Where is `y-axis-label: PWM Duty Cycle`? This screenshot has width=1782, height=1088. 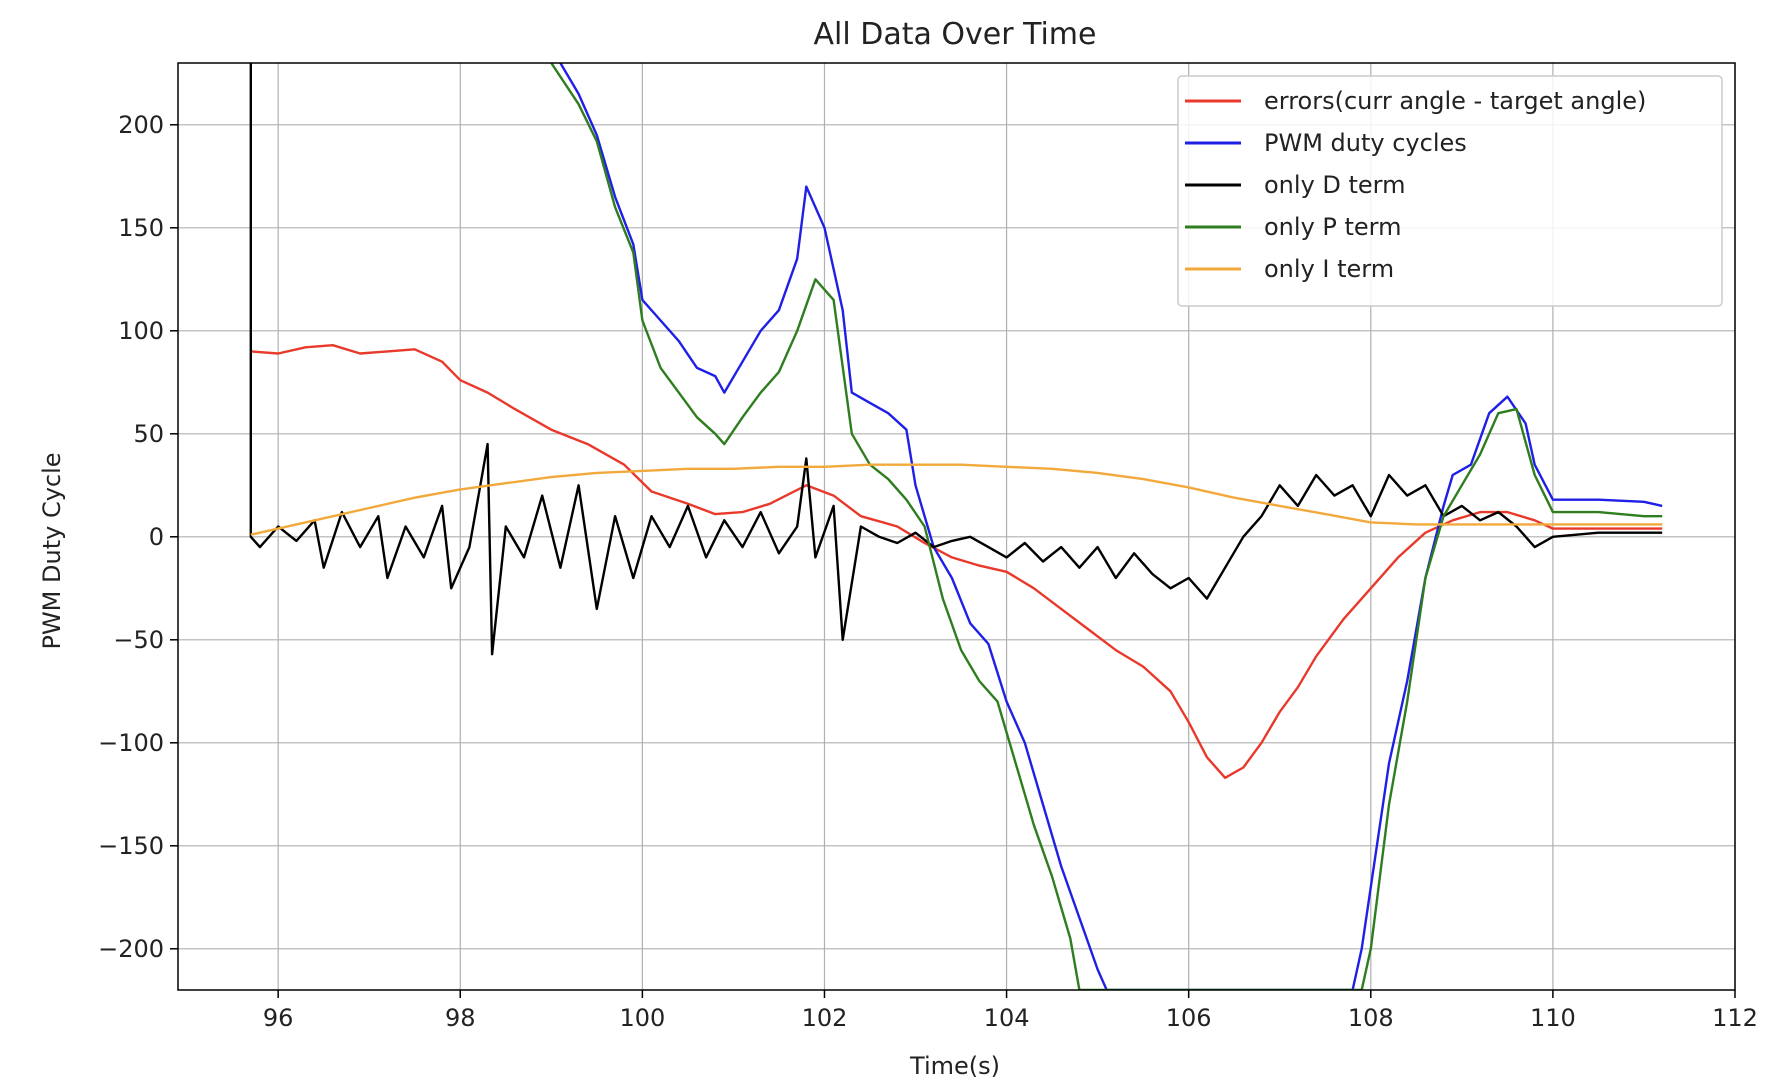 y-axis-label: PWM Duty Cycle is located at coordinates (52, 550).